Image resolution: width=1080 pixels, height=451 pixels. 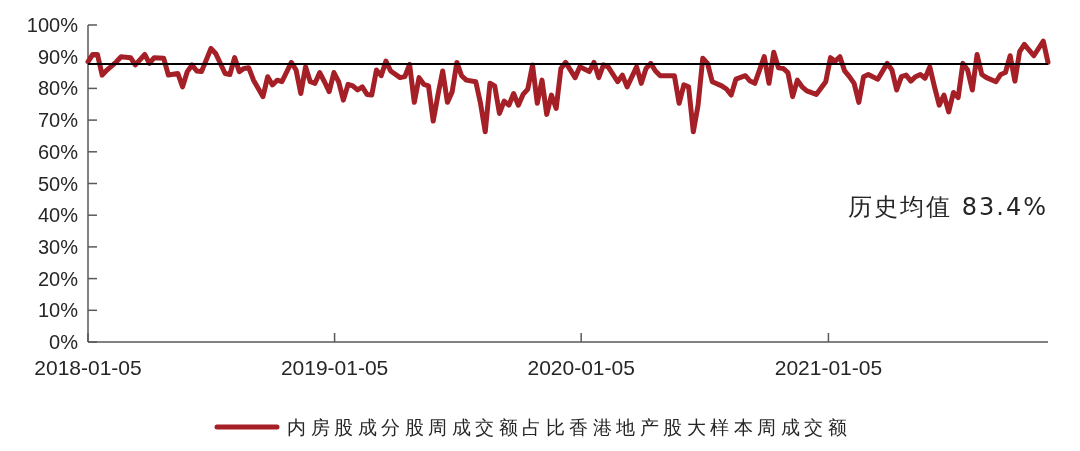 What do you see at coordinates (58, 88) in the screenshot?
I see `y-tick-label: 80%` at bounding box center [58, 88].